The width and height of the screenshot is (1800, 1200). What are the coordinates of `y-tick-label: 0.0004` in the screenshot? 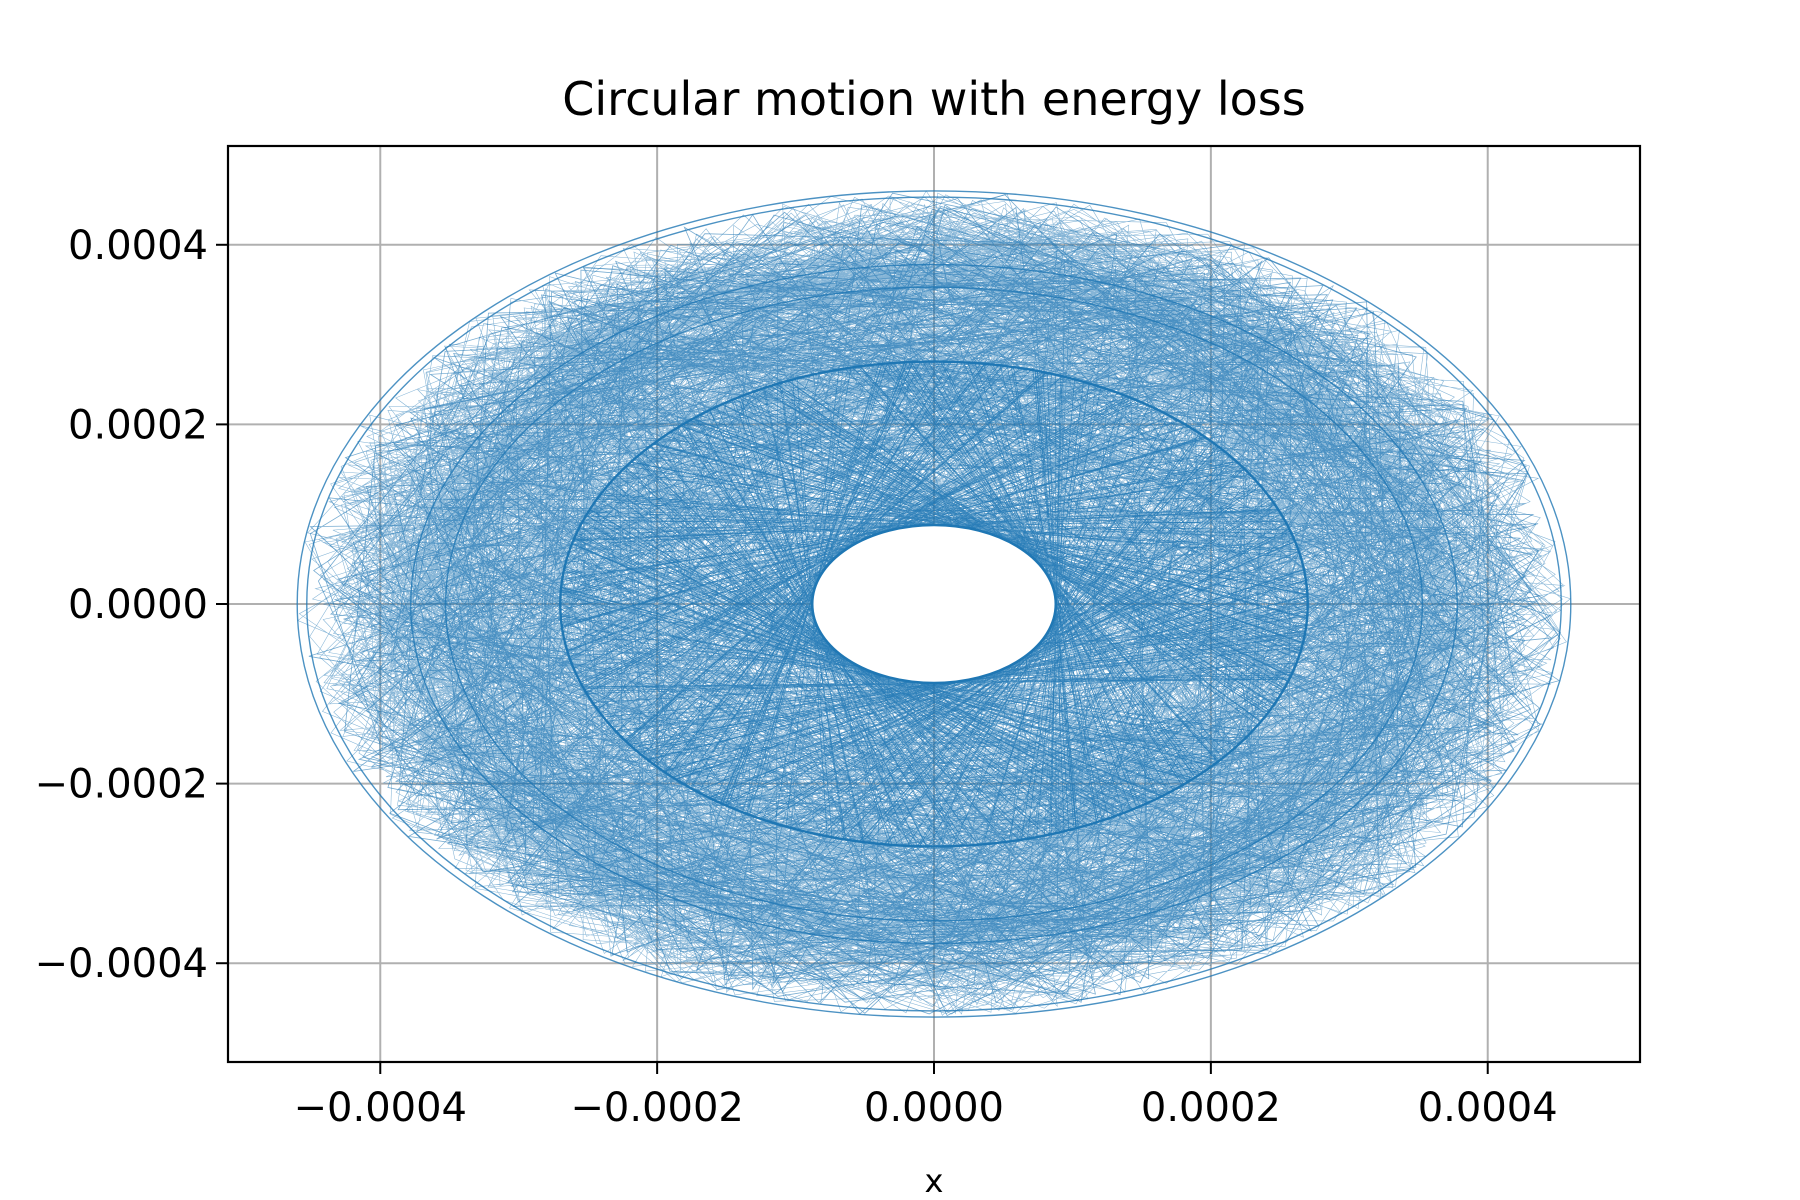 It's located at (138, 246).